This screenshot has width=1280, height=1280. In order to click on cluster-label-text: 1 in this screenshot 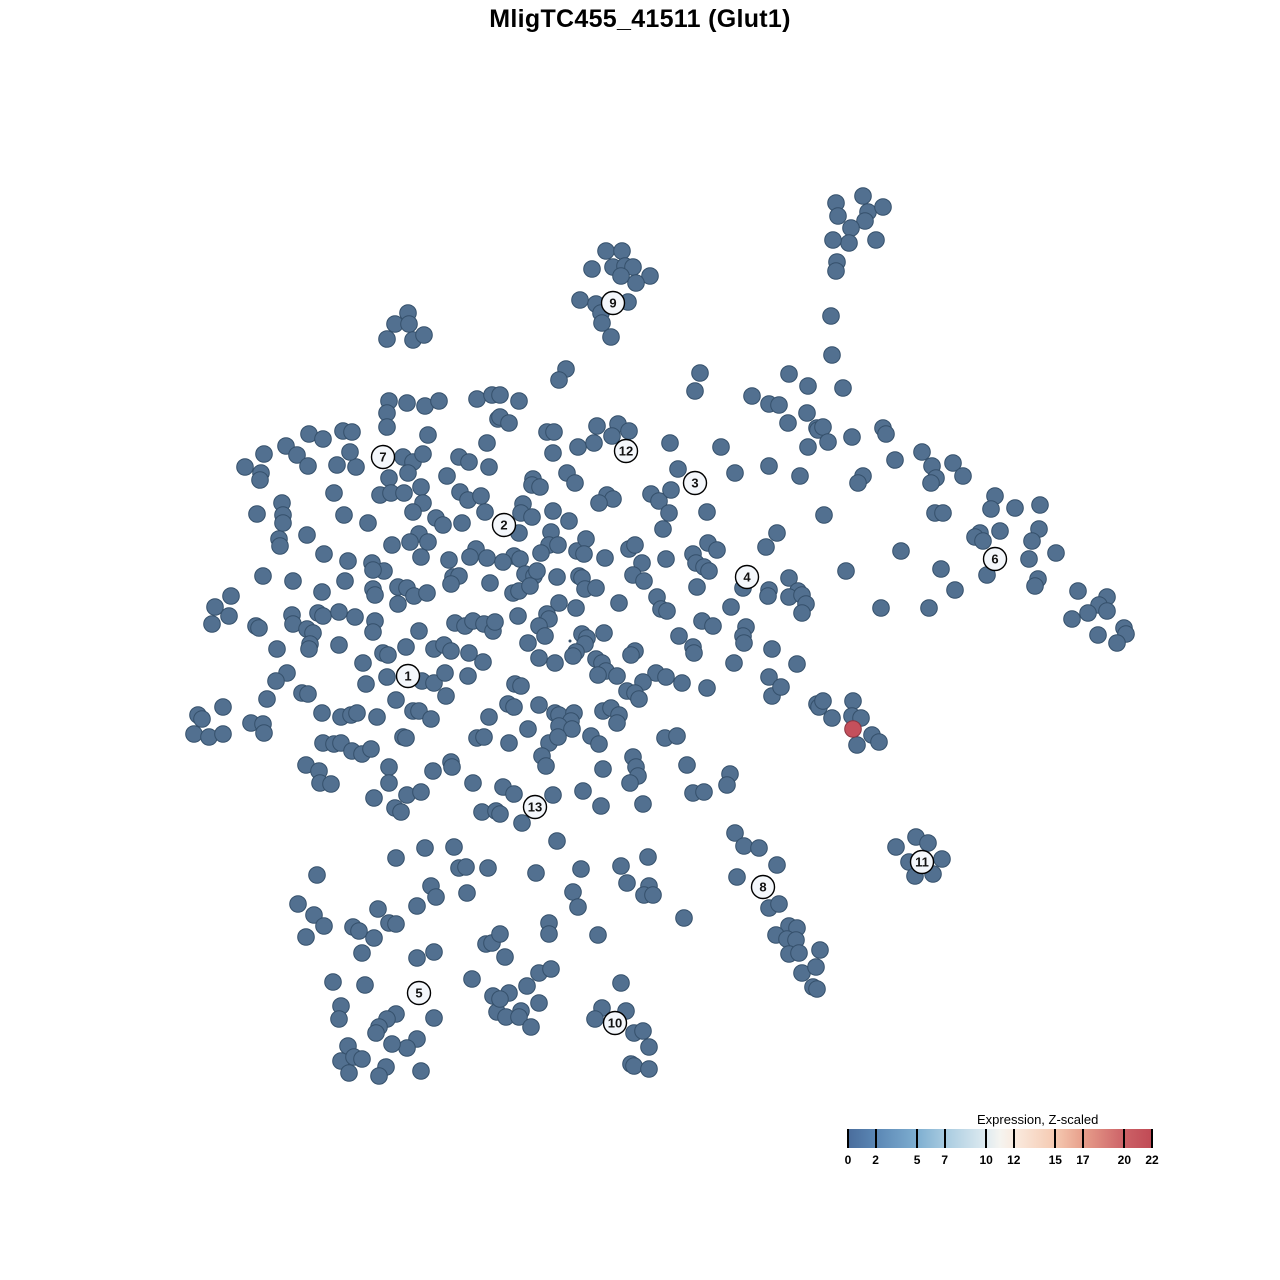, I will do `click(407, 676)`.